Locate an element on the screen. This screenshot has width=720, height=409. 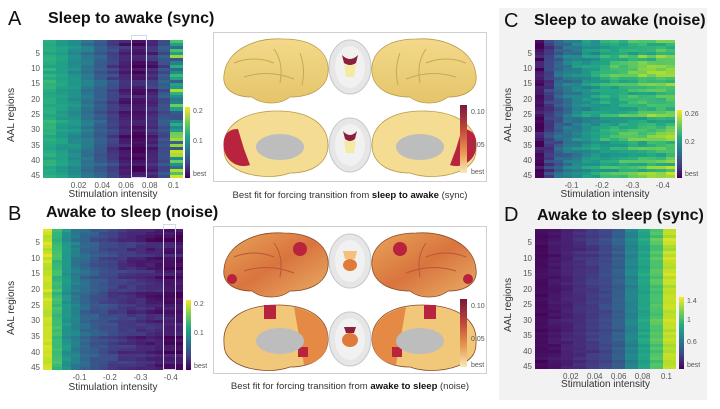
x-tick-label: -0.2 is located at coordinates (110, 377).